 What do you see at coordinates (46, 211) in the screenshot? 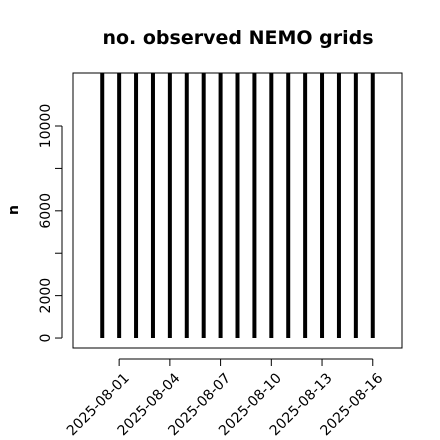
I see `y-tick-label: 6000` at bounding box center [46, 211].